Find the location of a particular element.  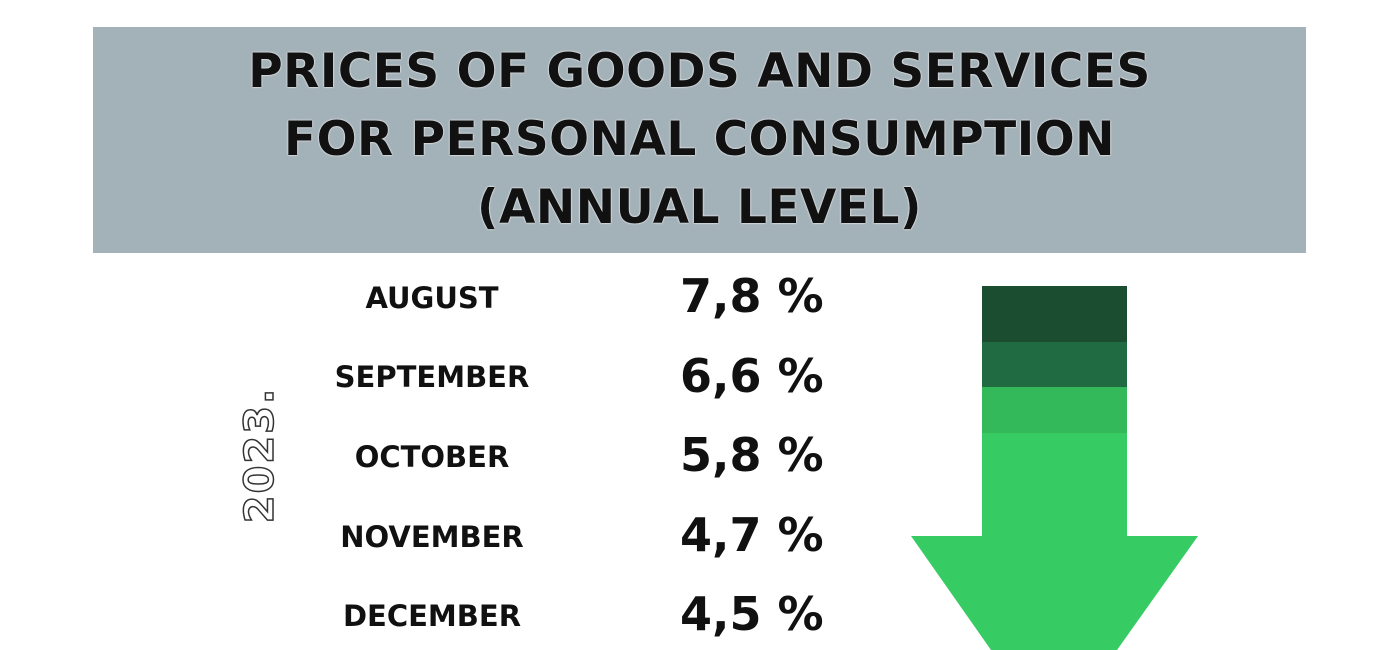

title-line-2: FOR PERSONAL CONSUMPTION is located at coordinates (699, 139).